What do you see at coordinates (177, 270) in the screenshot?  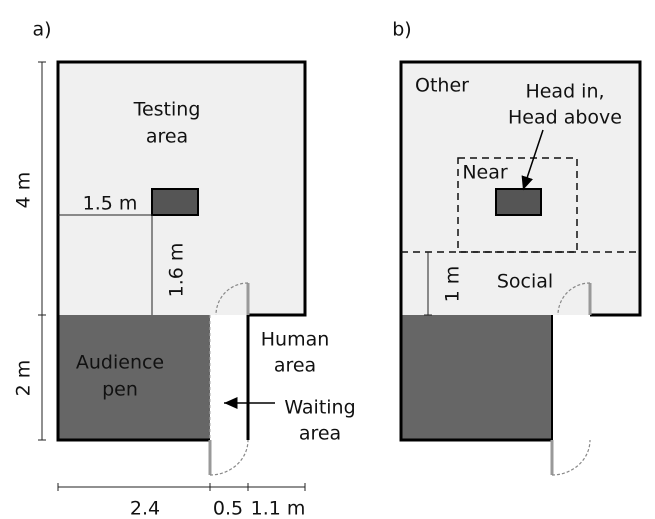 I see `dimension-label: 1.6 m` at bounding box center [177, 270].